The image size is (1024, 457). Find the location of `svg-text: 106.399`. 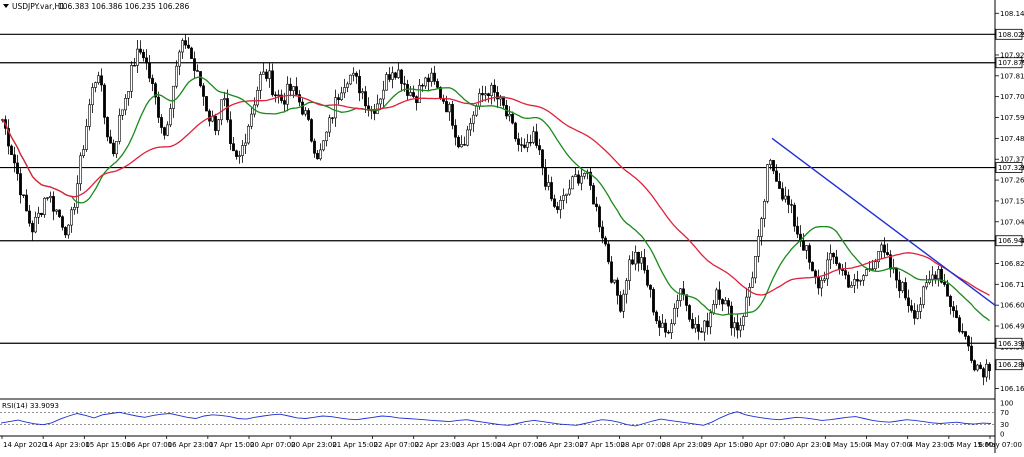

svg-text: 106.399 is located at coordinates (1011, 344).